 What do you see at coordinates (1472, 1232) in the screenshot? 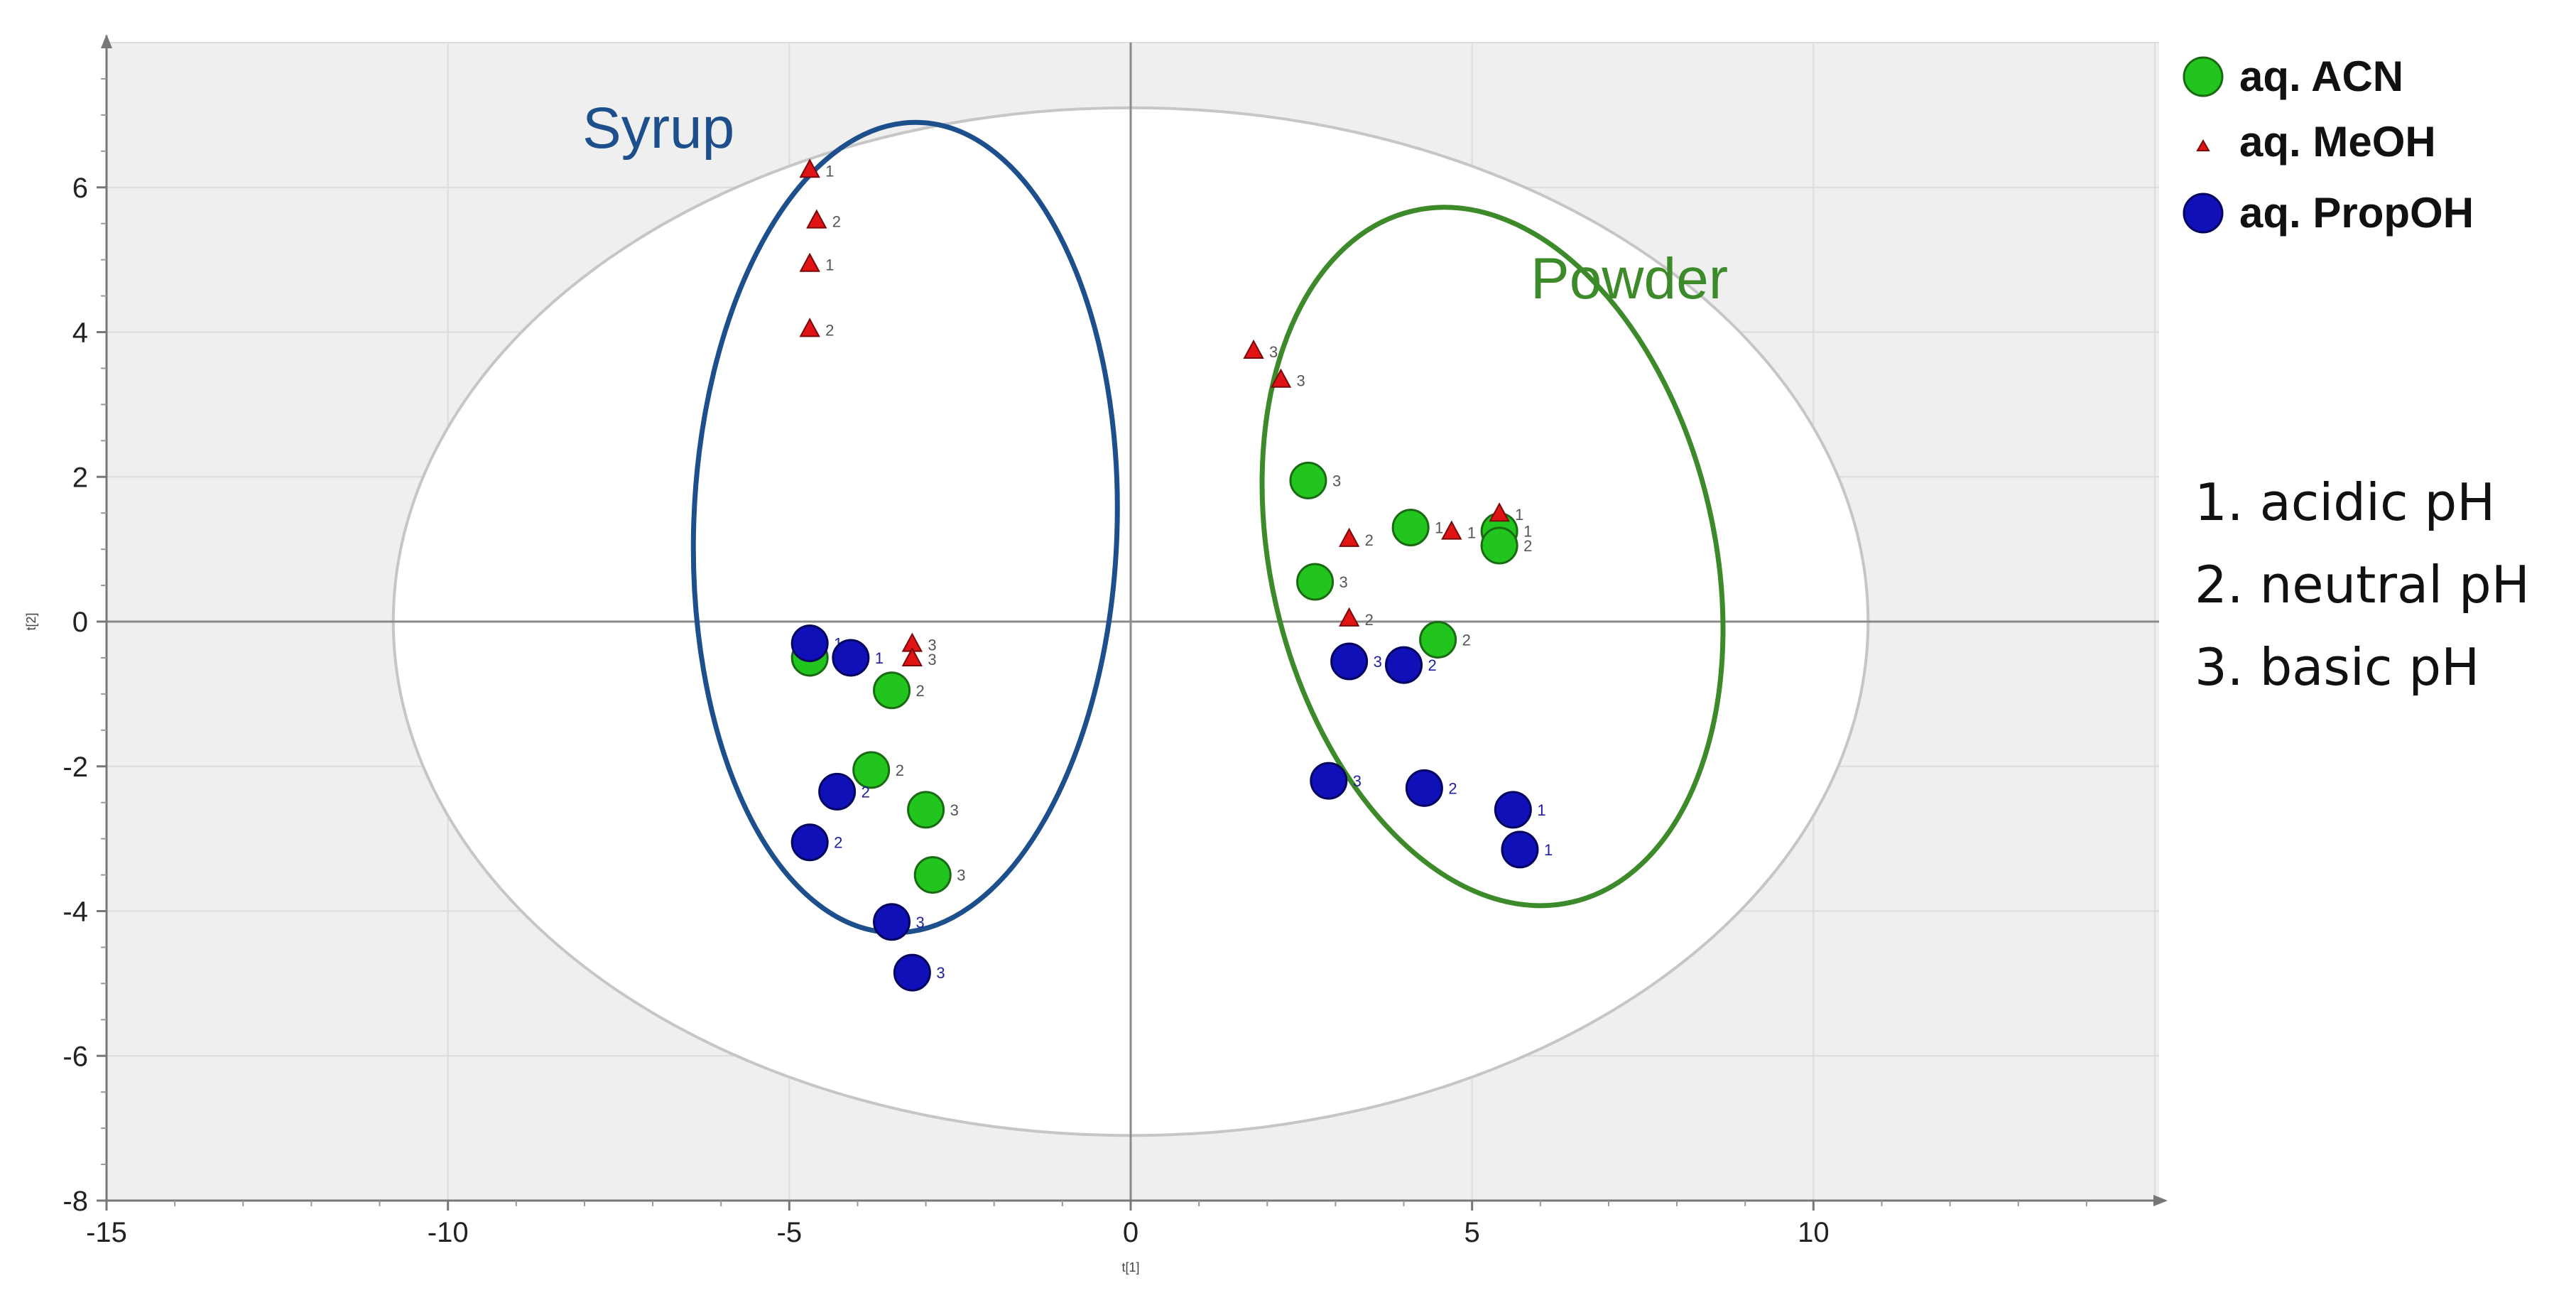
I see `x-tick-label: 5` at bounding box center [1472, 1232].